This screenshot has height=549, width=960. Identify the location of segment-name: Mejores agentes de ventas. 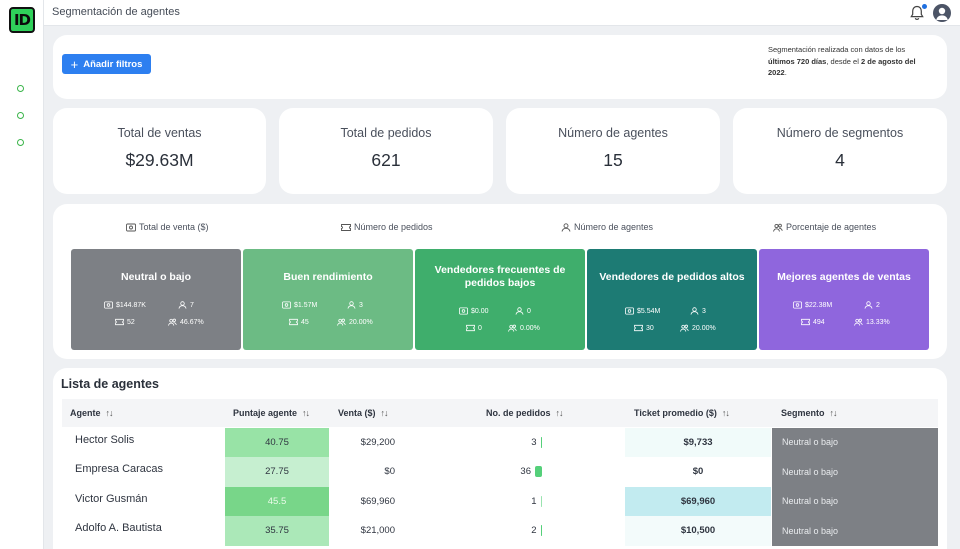
(844, 276).